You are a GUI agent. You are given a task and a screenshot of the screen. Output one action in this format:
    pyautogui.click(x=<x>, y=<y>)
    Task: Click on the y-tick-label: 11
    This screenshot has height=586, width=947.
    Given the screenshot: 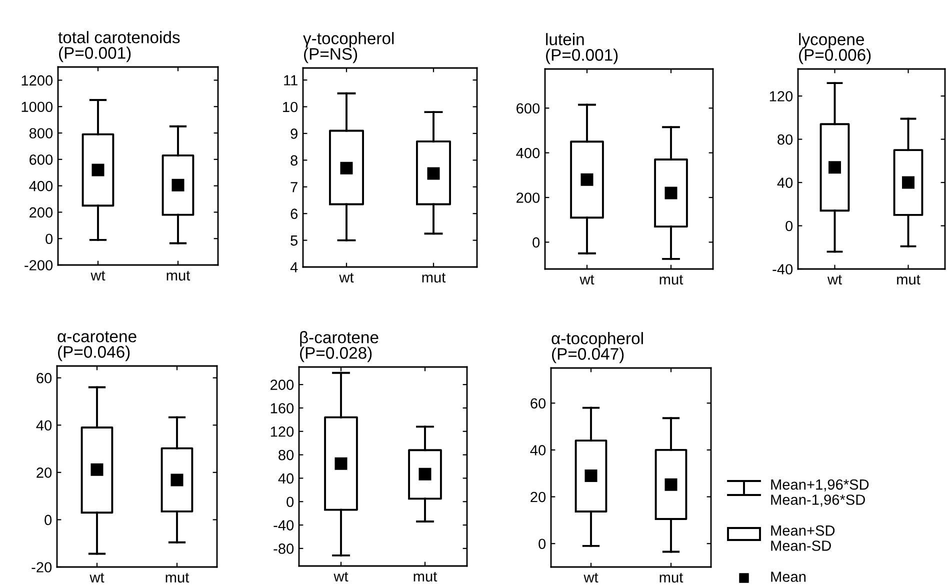 What is the action you would take?
    pyautogui.click(x=291, y=80)
    